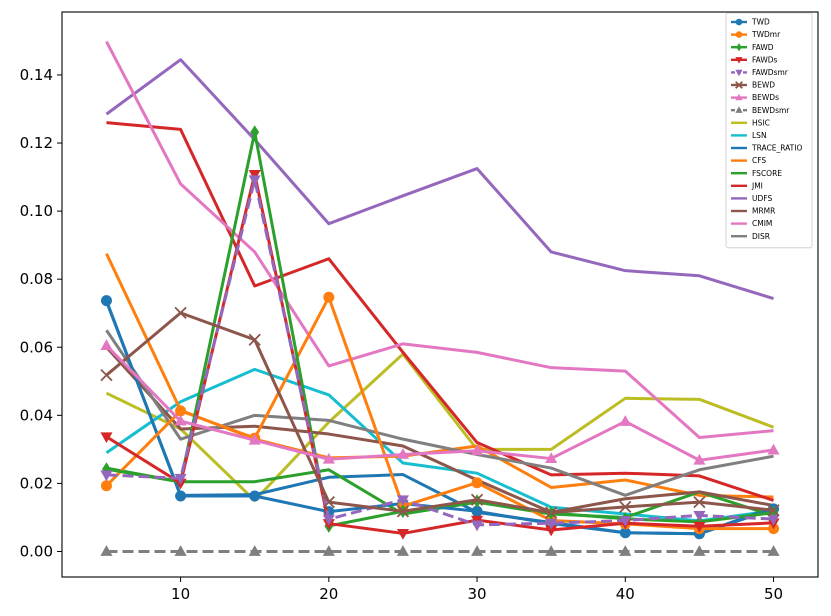 The image size is (831, 616). I want to click on x-tick-label: 40, so click(625, 594).